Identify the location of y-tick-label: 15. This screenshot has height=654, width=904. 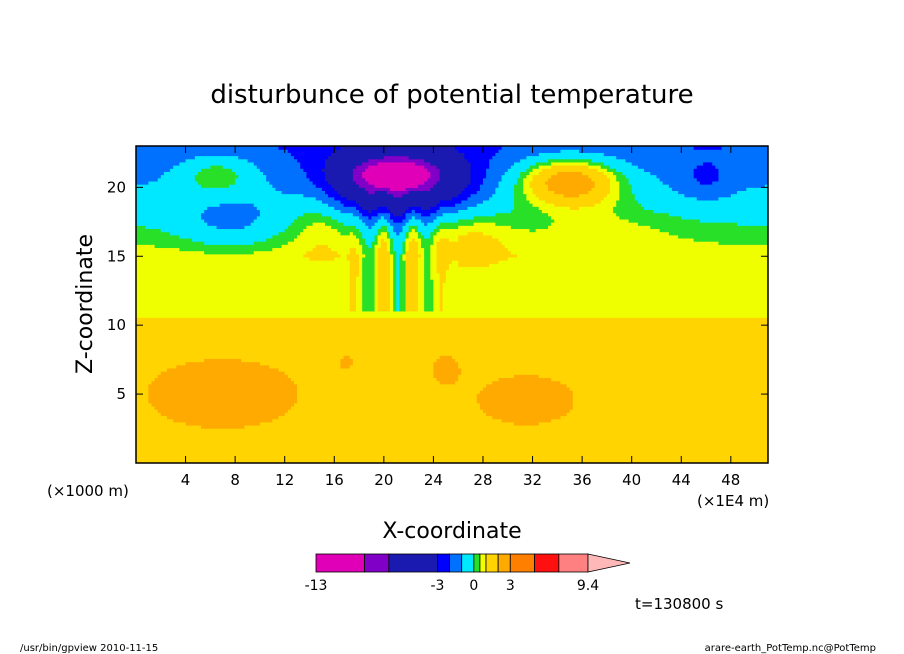
(116, 256).